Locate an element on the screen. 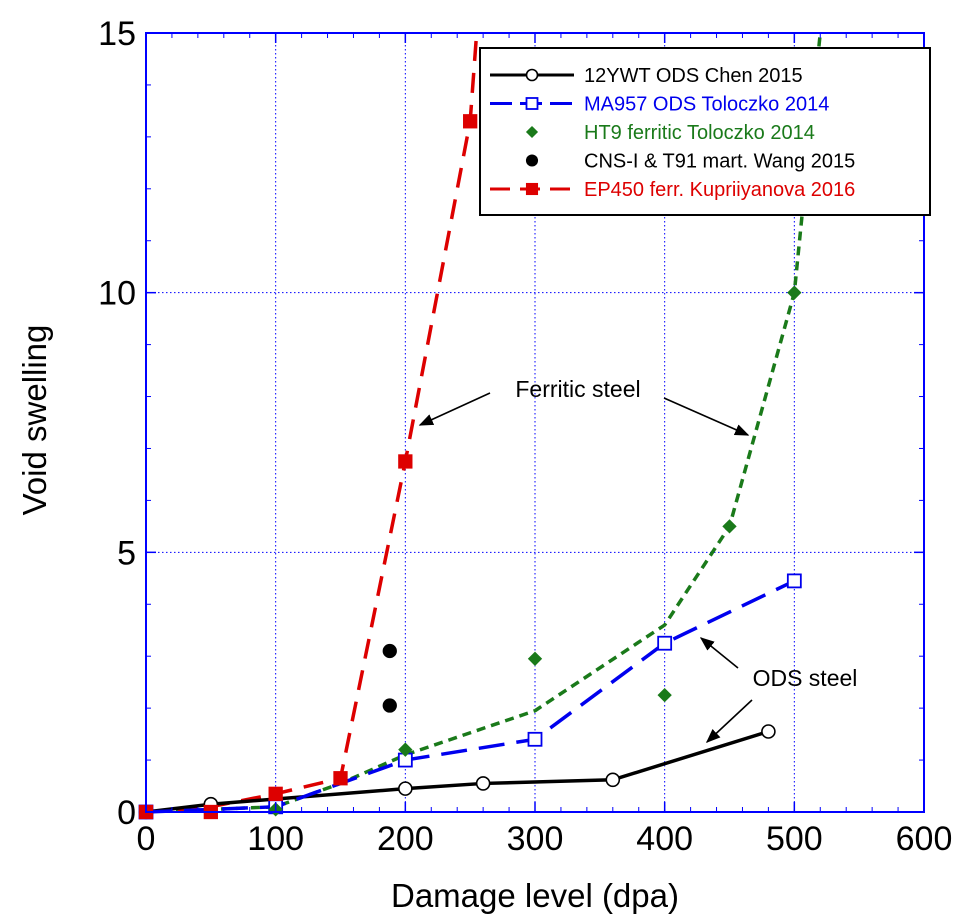 The height and width of the screenshot is (922, 961). y-axis-title: Void swelling is located at coordinates (34, 420).